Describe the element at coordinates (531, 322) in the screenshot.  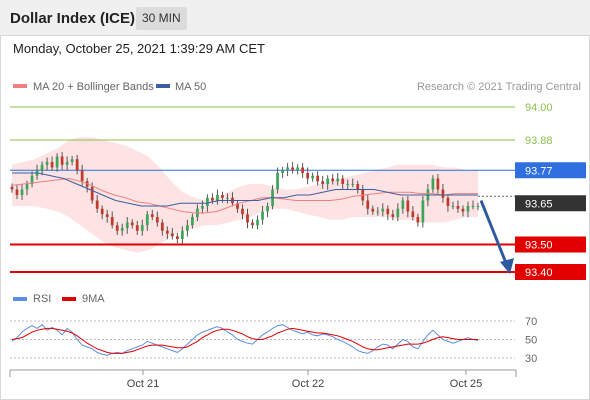
I see `rsi-tick-70: 70` at that location.